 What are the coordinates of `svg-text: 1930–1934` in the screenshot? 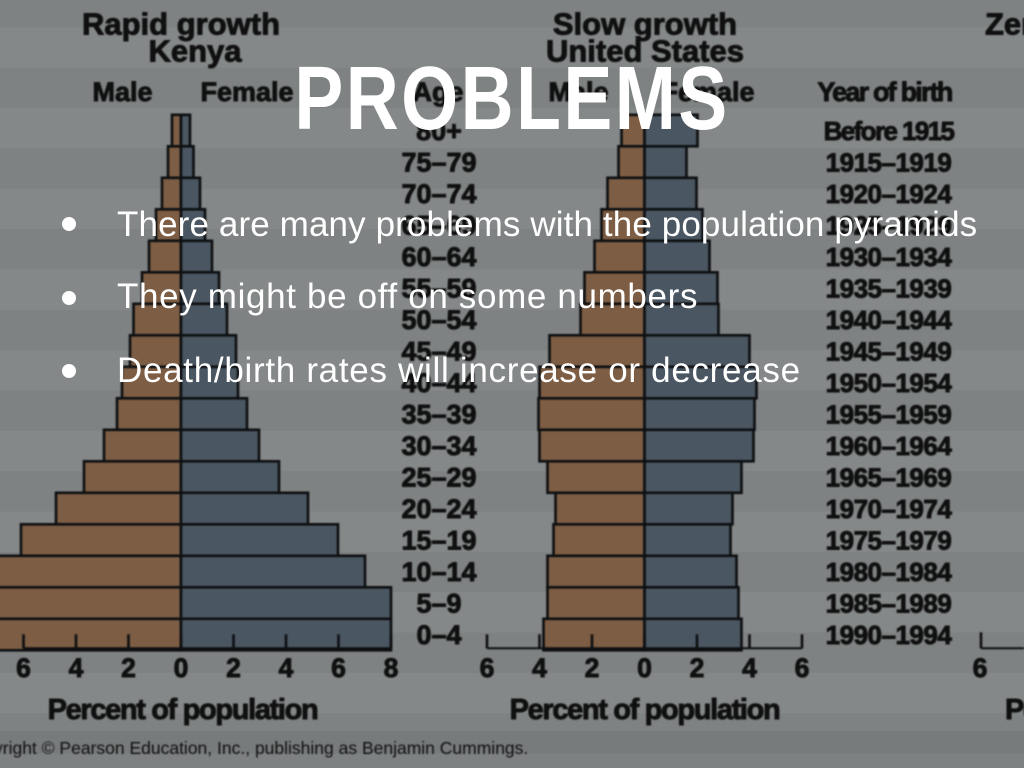 It's located at (889, 257).